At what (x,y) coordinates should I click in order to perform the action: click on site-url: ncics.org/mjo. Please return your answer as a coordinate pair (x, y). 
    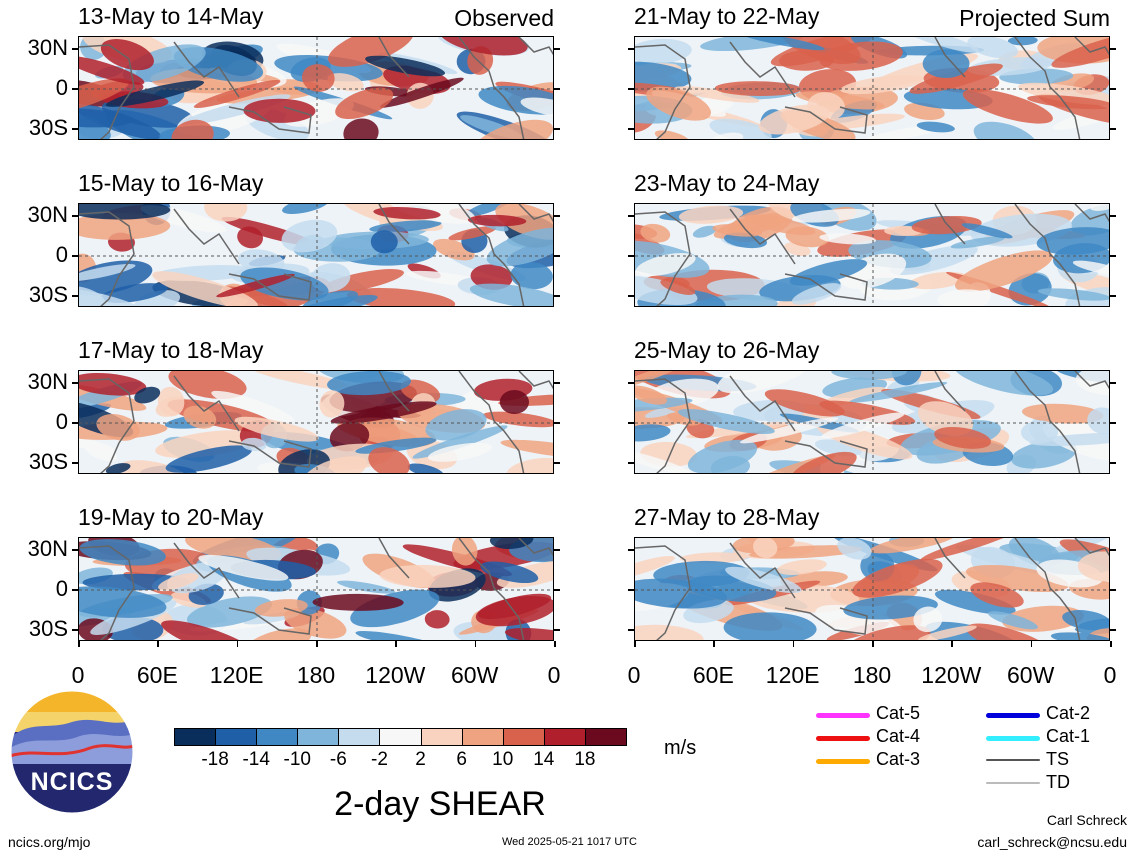
    Looking at the image, I should click on (49, 842).